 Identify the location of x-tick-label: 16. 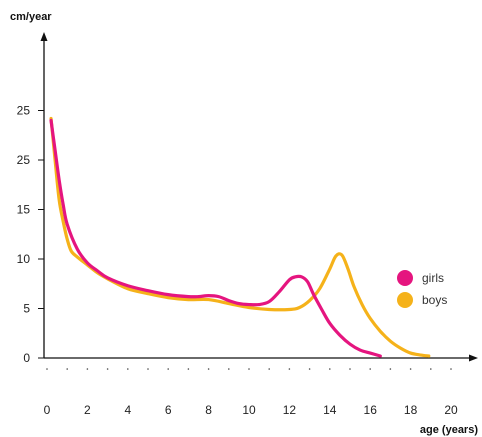
(371, 410).